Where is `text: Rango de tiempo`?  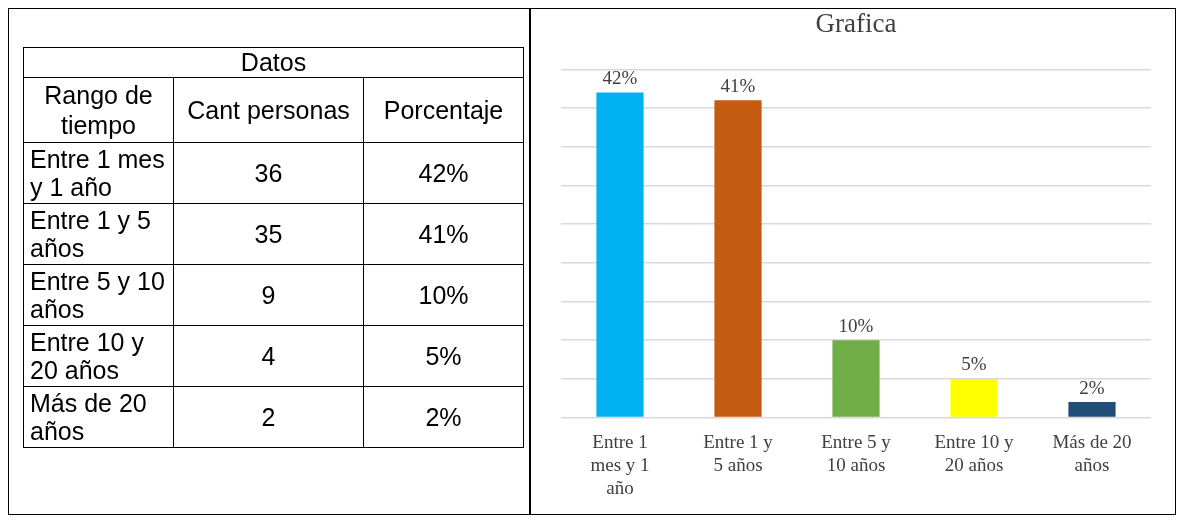 text: Rango de tiempo is located at coordinates (98, 110).